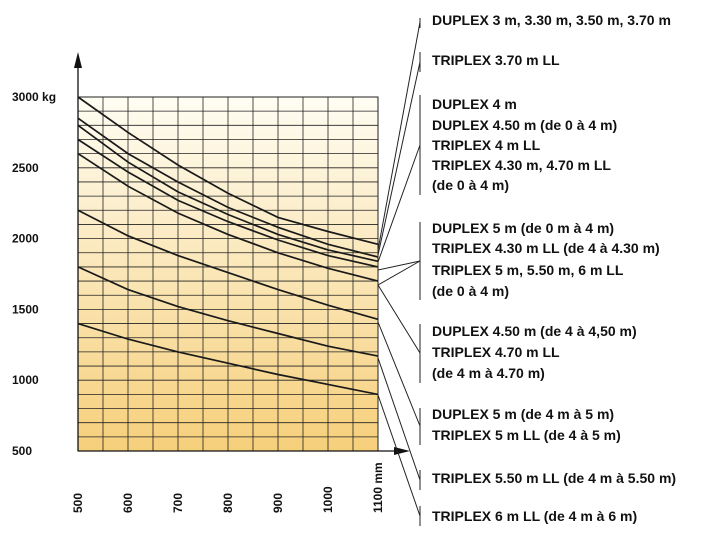  Describe the element at coordinates (278, 503) in the screenshot. I see `x-tick-label: 900` at that location.